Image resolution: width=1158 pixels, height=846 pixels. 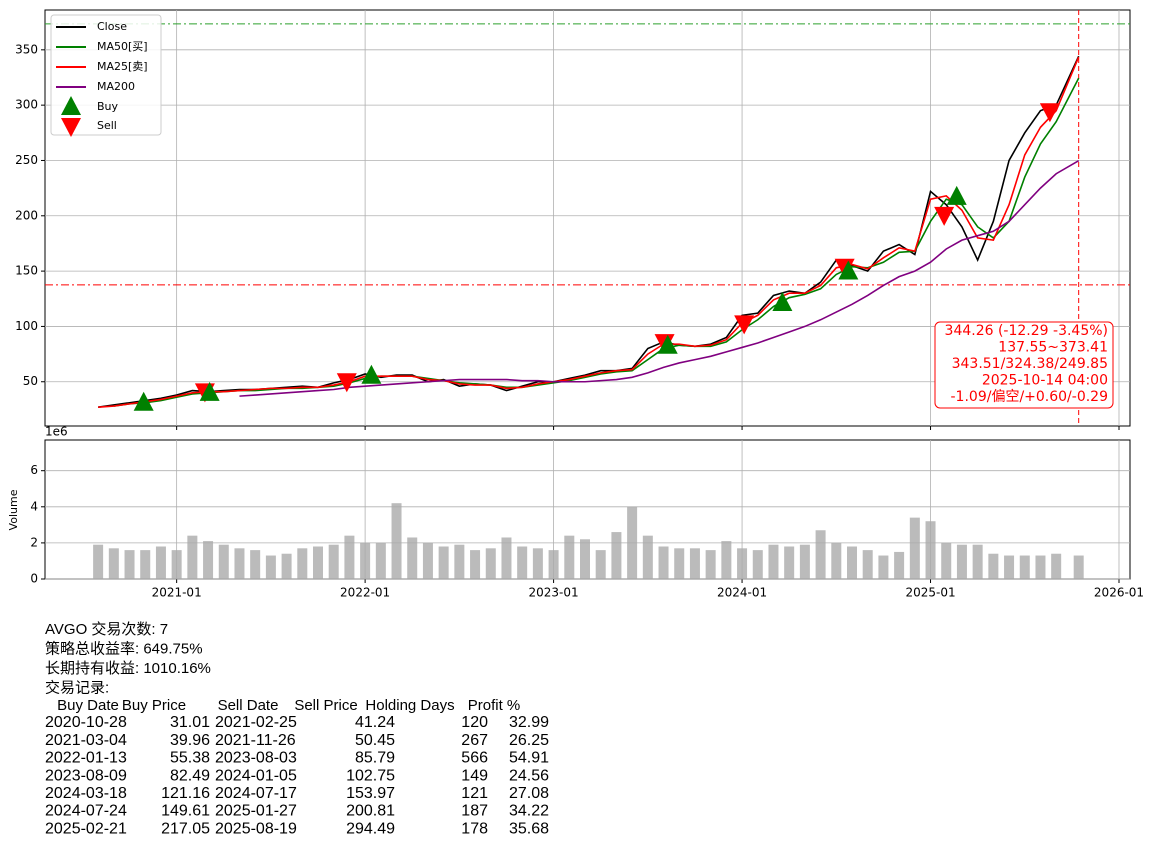 What do you see at coordinates (77, 687) in the screenshot?
I see `summary-line: 交易记录:` at bounding box center [77, 687].